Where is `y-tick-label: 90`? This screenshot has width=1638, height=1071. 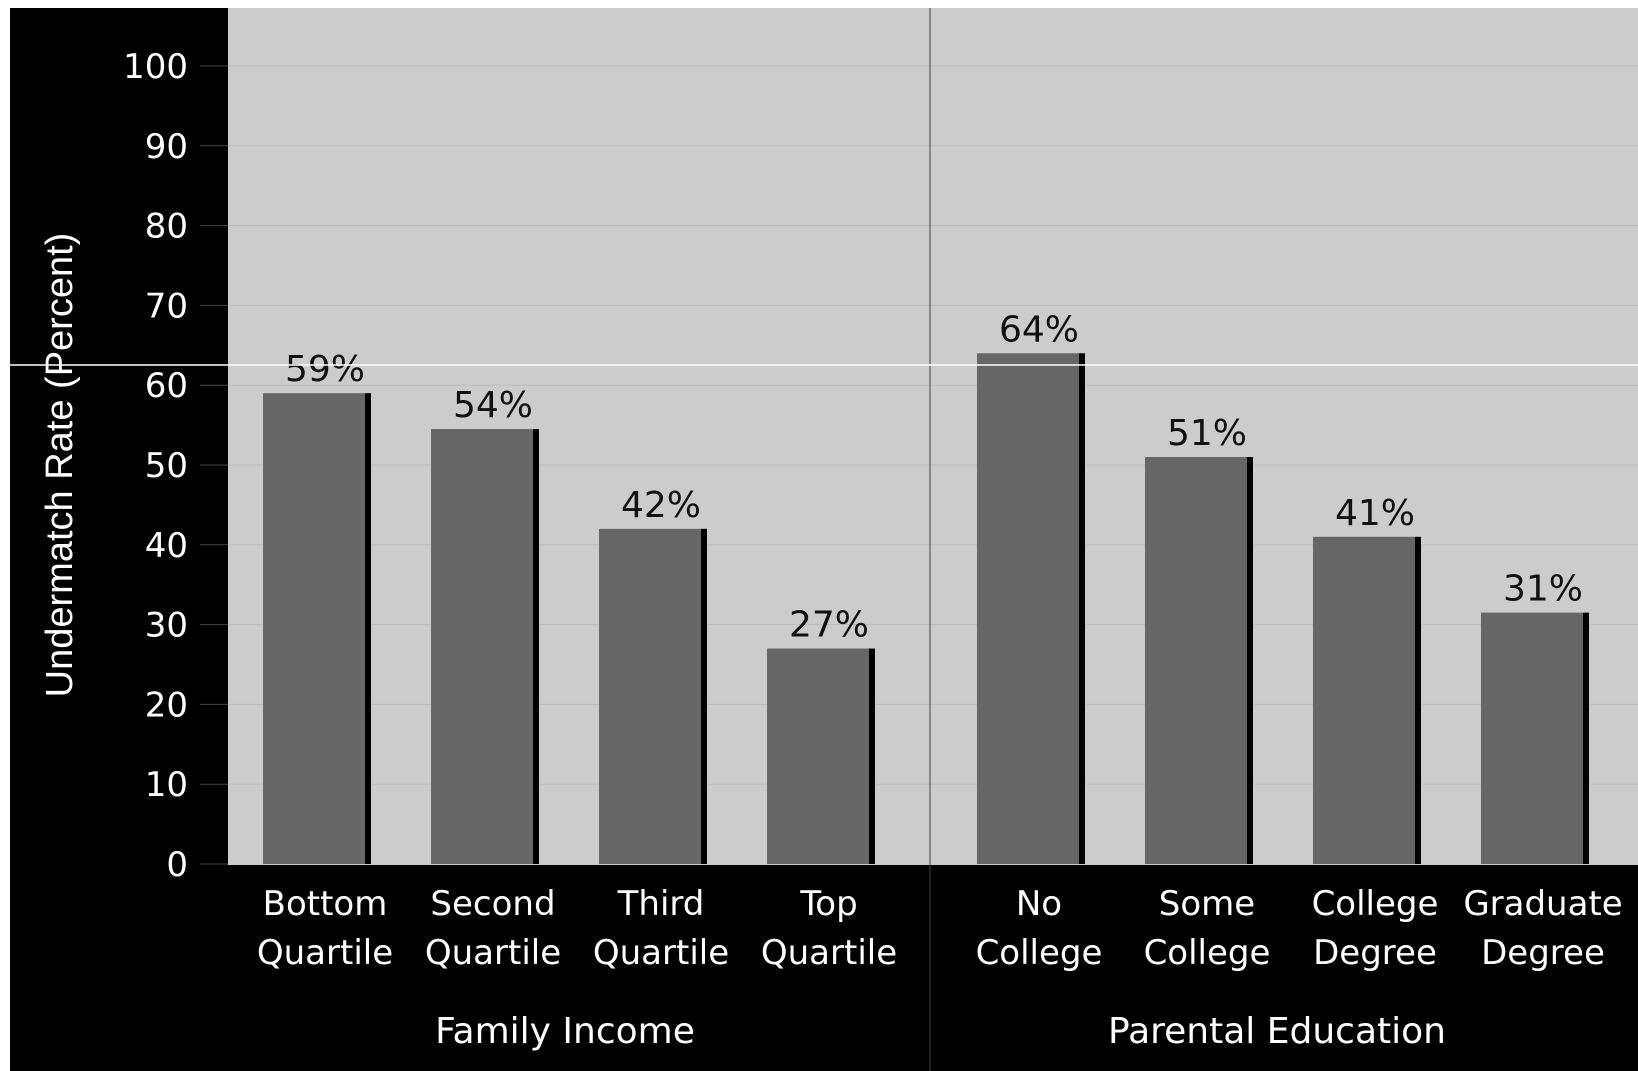 y-tick-label: 90 is located at coordinates (166, 147).